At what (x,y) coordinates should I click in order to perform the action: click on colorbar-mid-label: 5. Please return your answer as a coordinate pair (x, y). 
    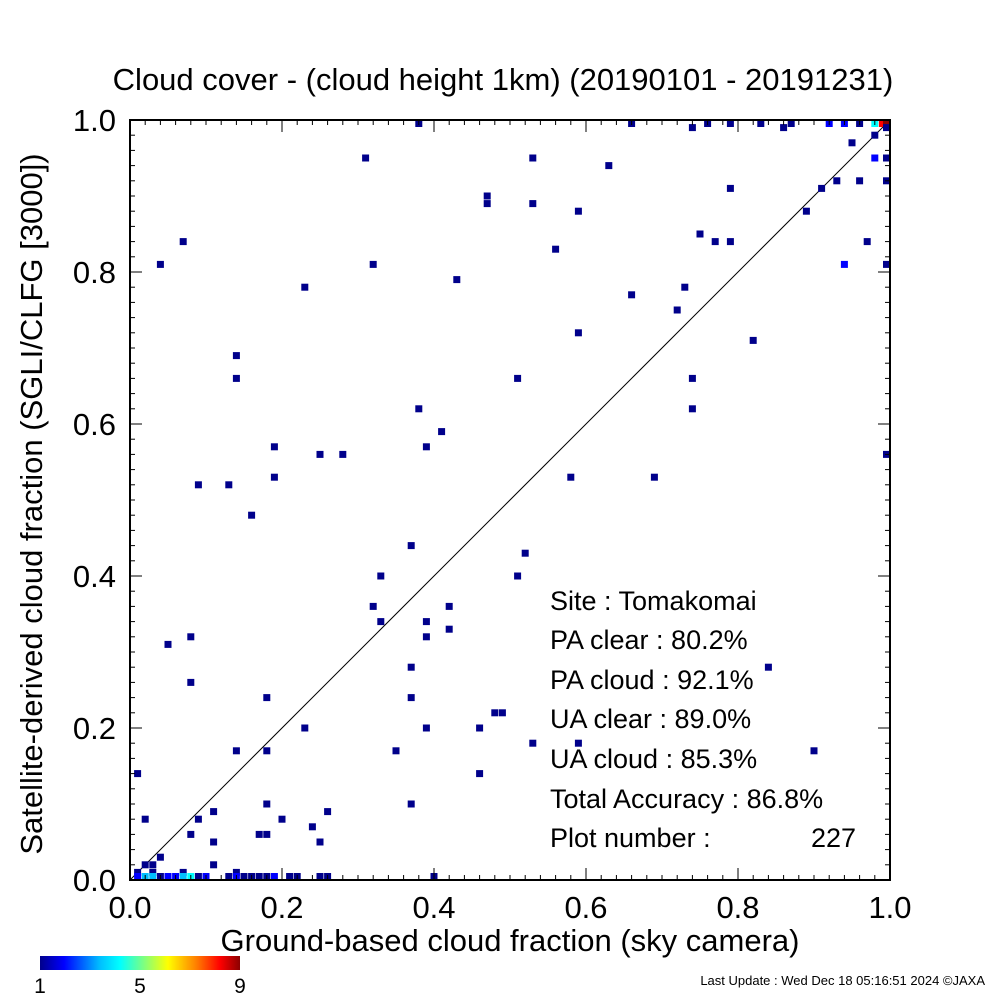
    Looking at the image, I should click on (140, 986).